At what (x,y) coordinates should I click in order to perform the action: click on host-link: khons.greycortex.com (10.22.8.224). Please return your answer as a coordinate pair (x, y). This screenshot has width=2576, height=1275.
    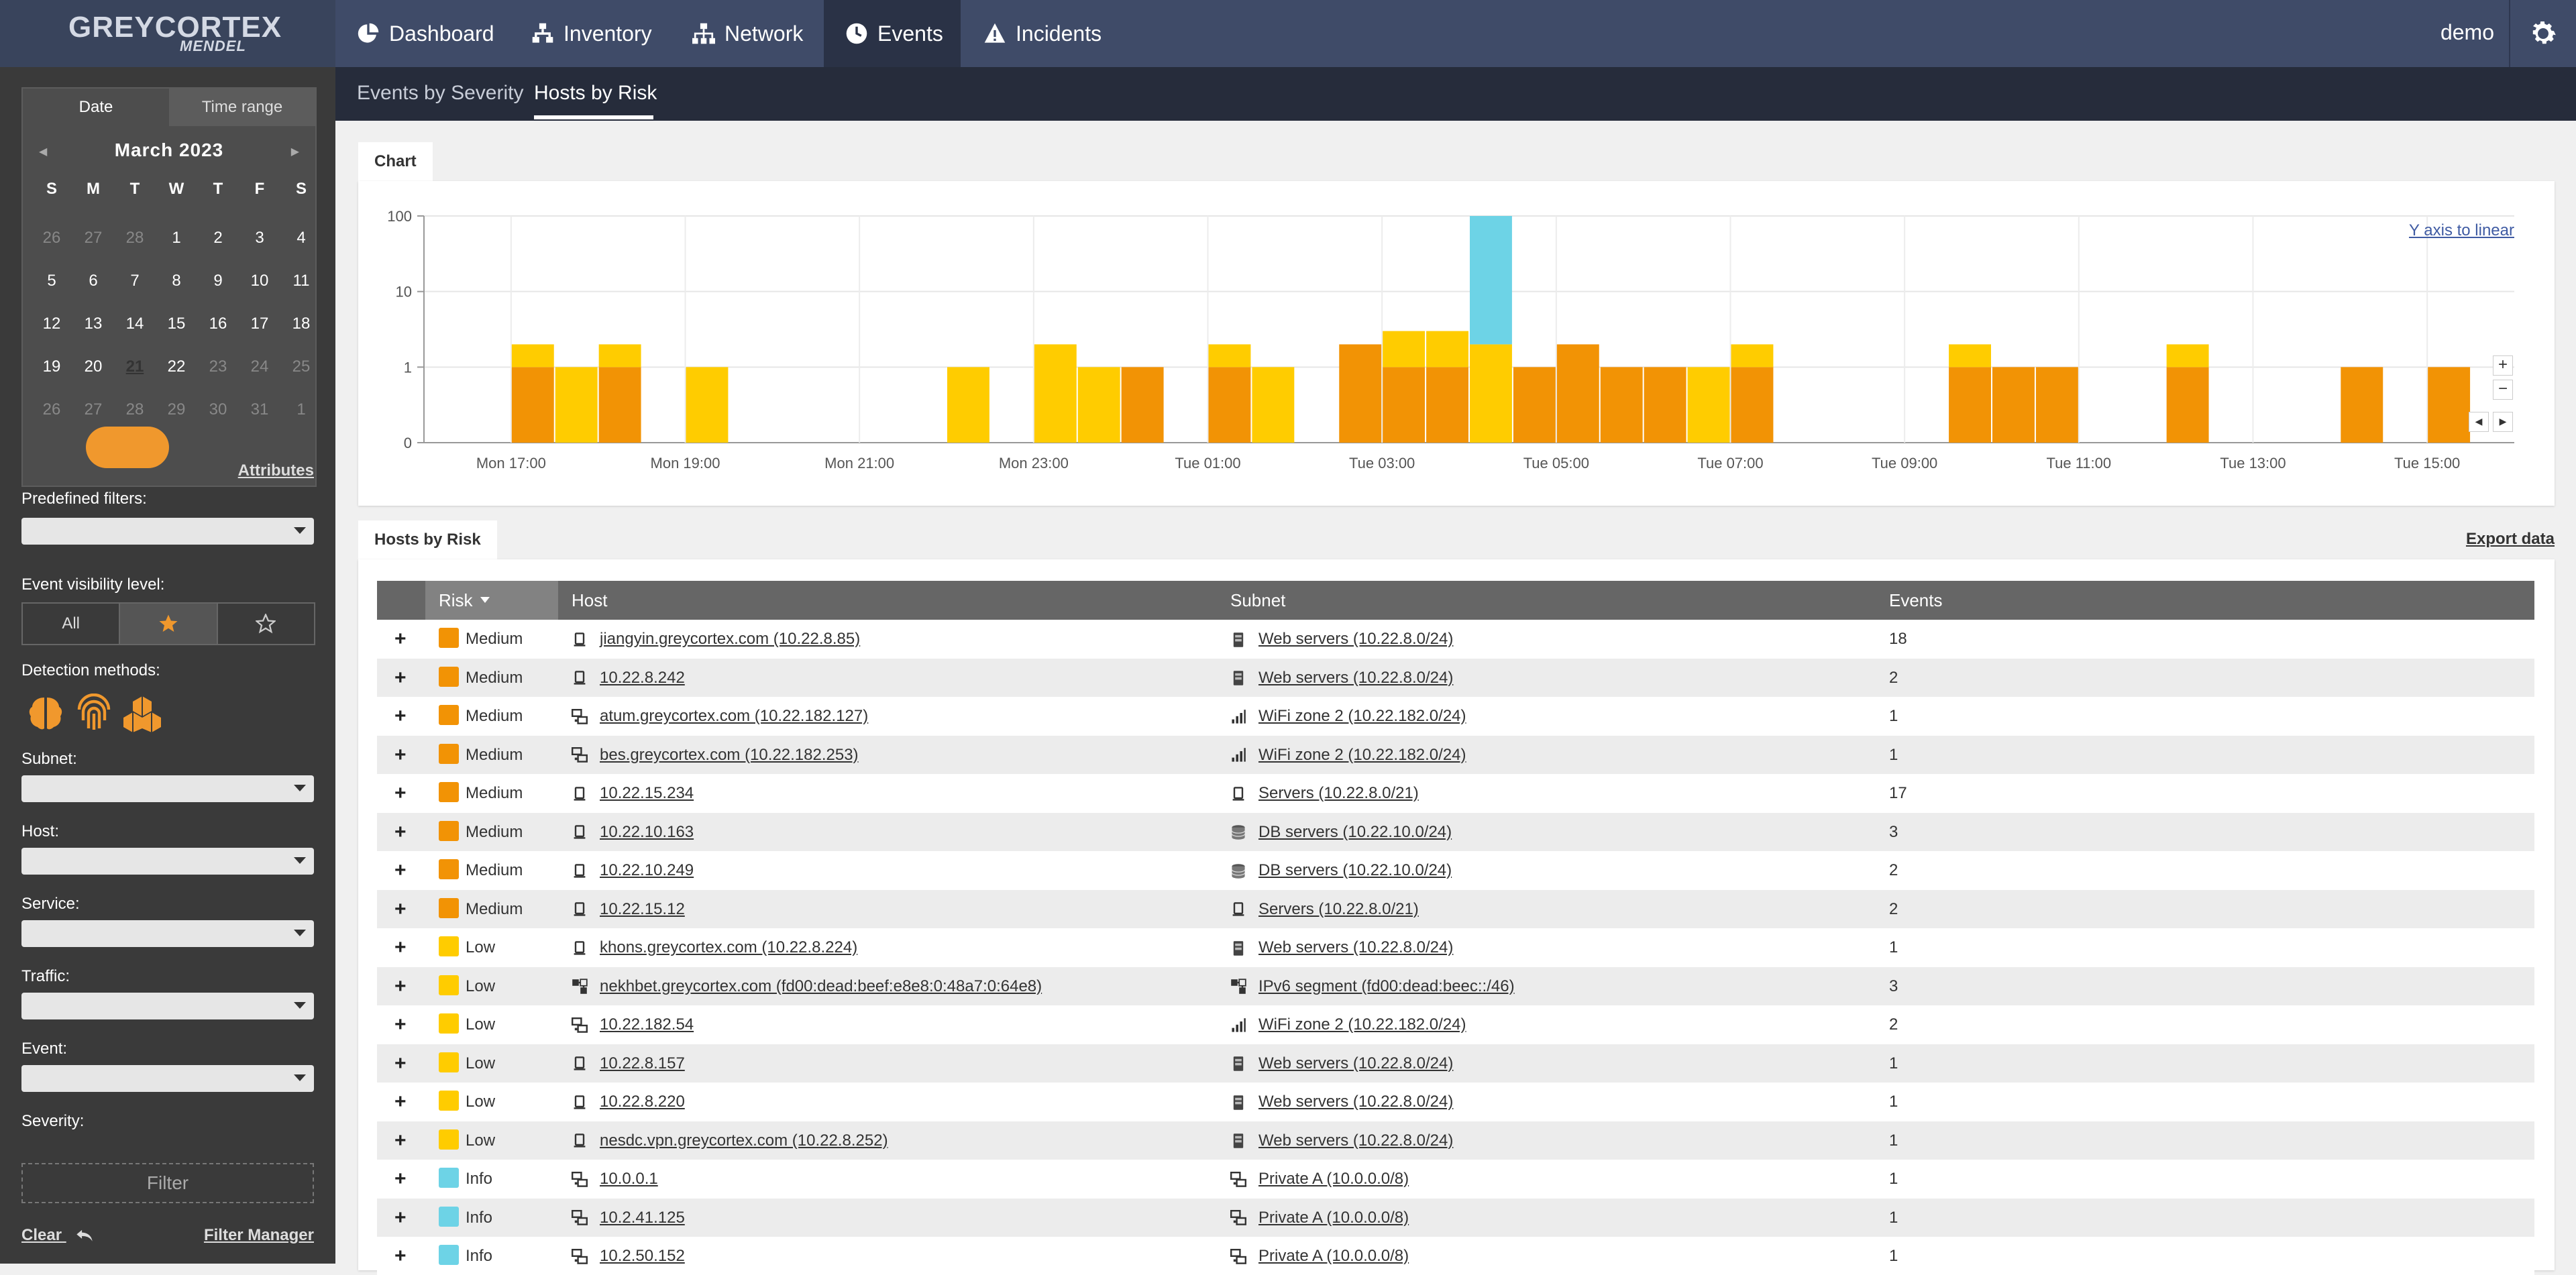
    Looking at the image, I should click on (729, 947).